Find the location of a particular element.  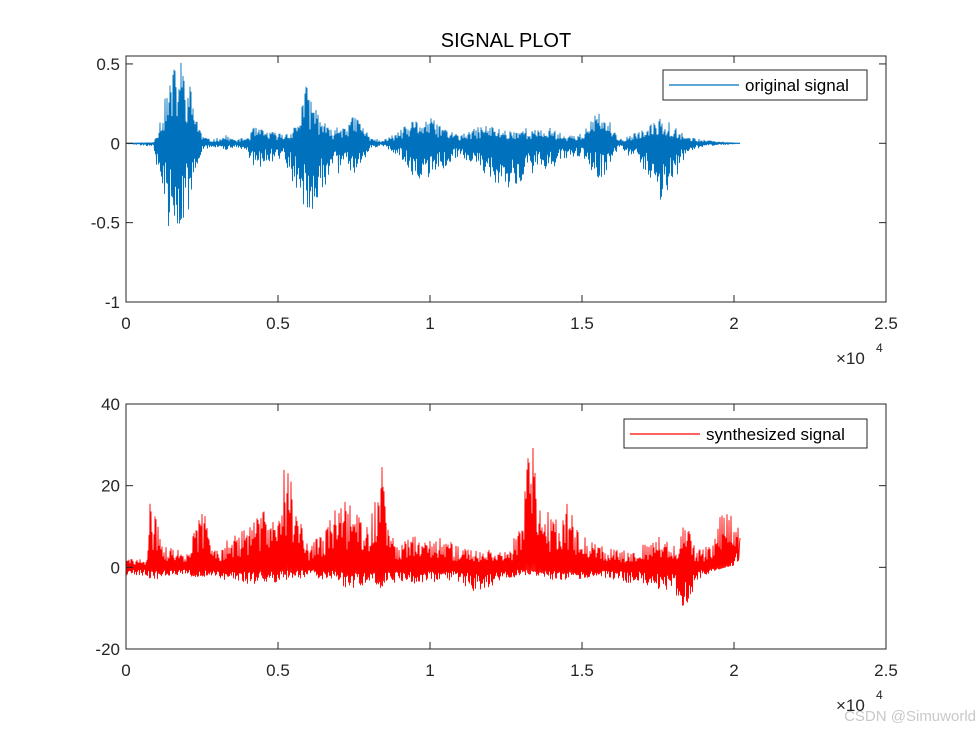

legend-label-original-signal: original signal is located at coordinates (797, 85).